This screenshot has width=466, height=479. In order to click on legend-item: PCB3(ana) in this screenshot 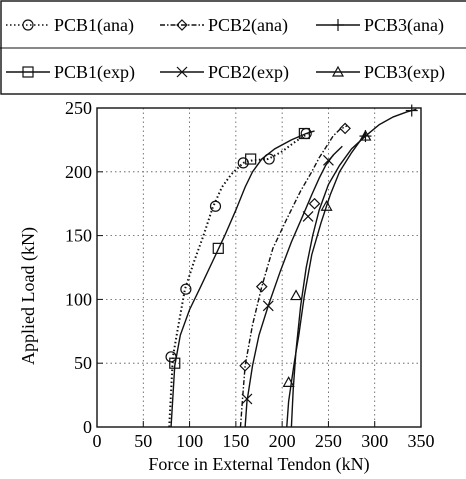, I will do `click(380, 25)`.